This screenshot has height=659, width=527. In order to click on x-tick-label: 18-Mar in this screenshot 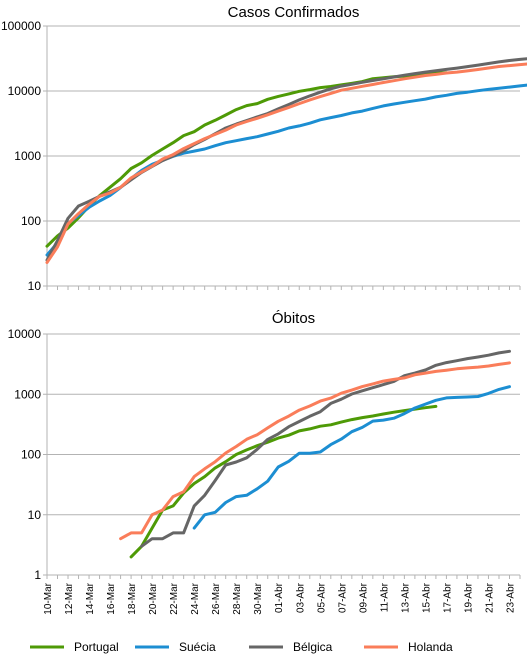, I will do `click(132, 598)`.